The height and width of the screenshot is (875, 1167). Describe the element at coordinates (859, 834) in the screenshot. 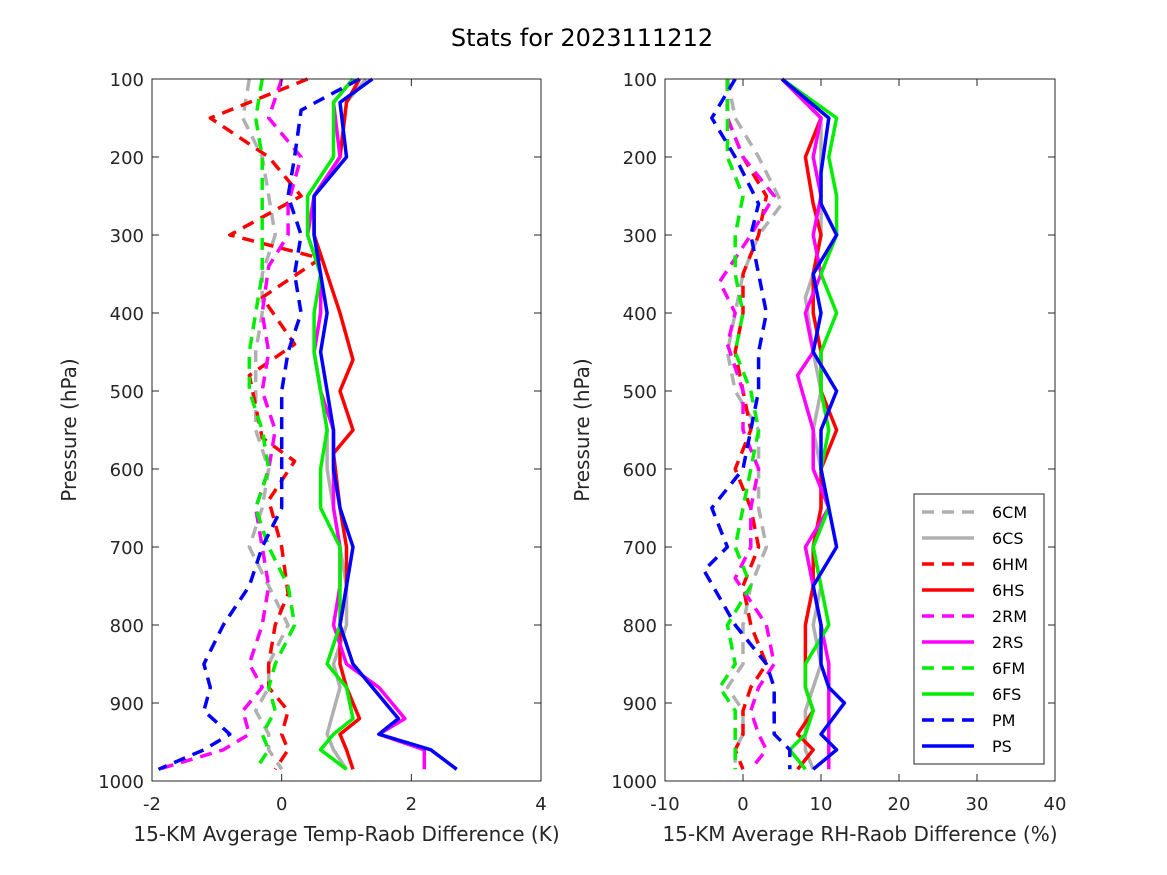

I see `x-axis-label: 15-KM Average RH-Raob Difference (%)` at that location.